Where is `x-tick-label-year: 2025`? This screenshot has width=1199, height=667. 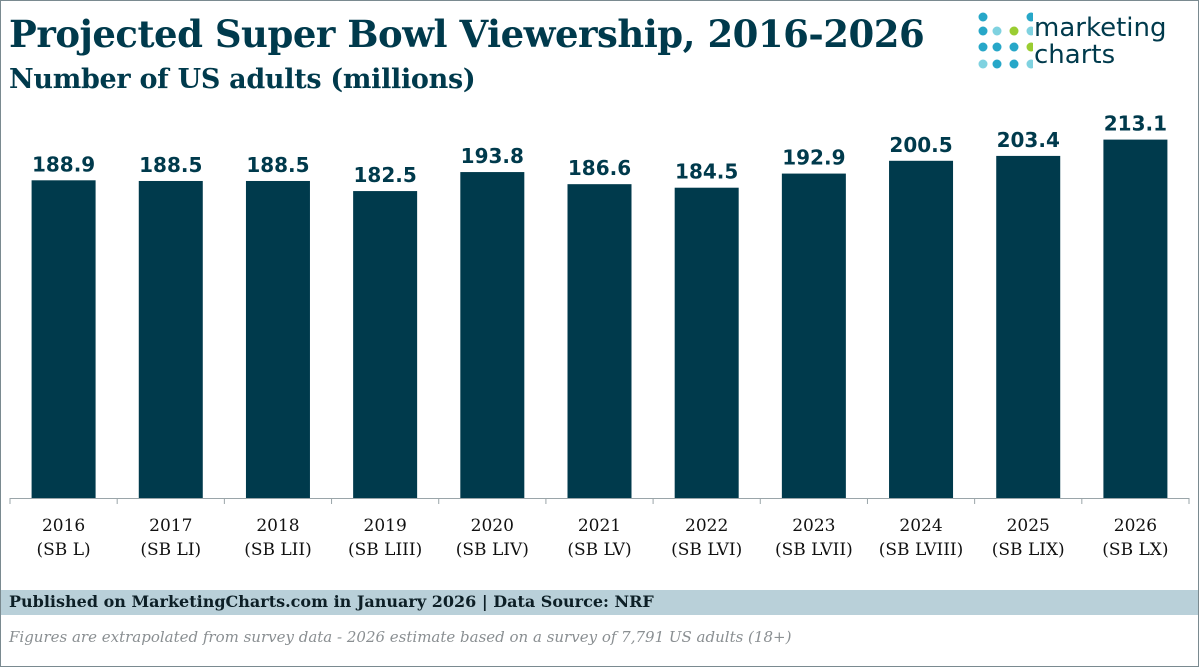 x-tick-label-year: 2025 is located at coordinates (1028, 526).